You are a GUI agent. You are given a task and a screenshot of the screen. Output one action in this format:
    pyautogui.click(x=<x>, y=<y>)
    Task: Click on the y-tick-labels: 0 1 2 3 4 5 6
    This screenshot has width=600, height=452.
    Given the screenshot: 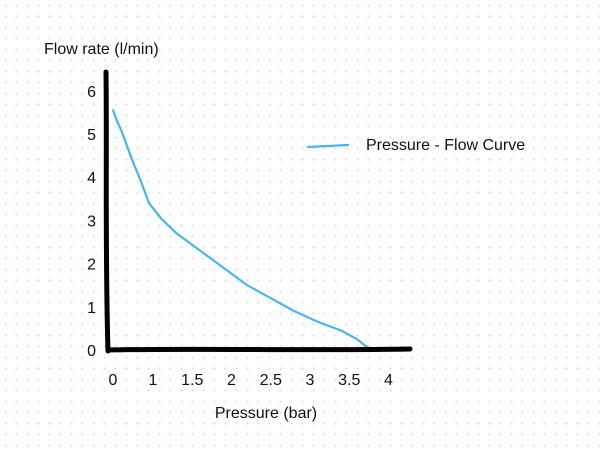 What is the action you would take?
    pyautogui.click(x=91, y=222)
    